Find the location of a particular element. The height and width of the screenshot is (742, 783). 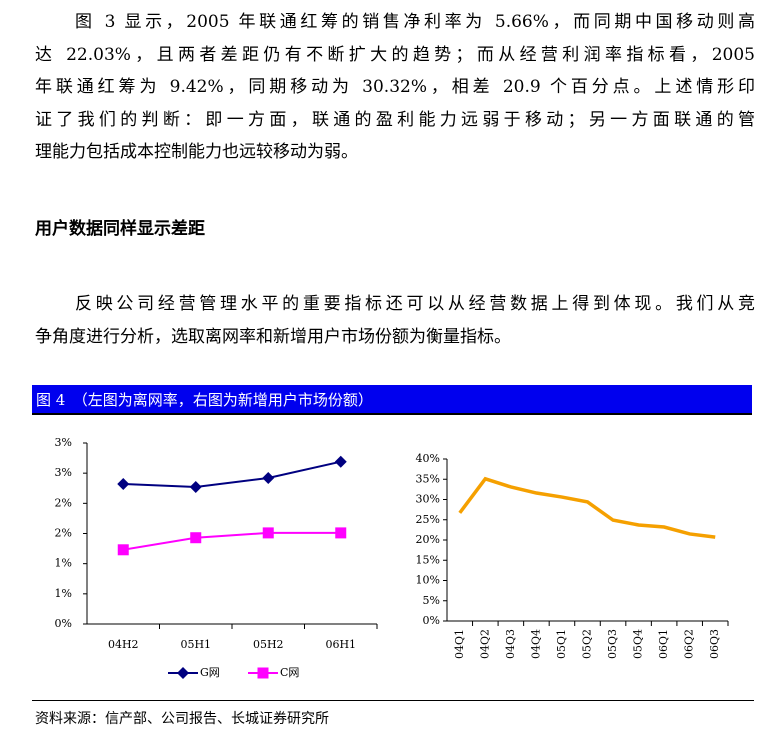

y-tick-label: 15% is located at coordinates (428, 559).